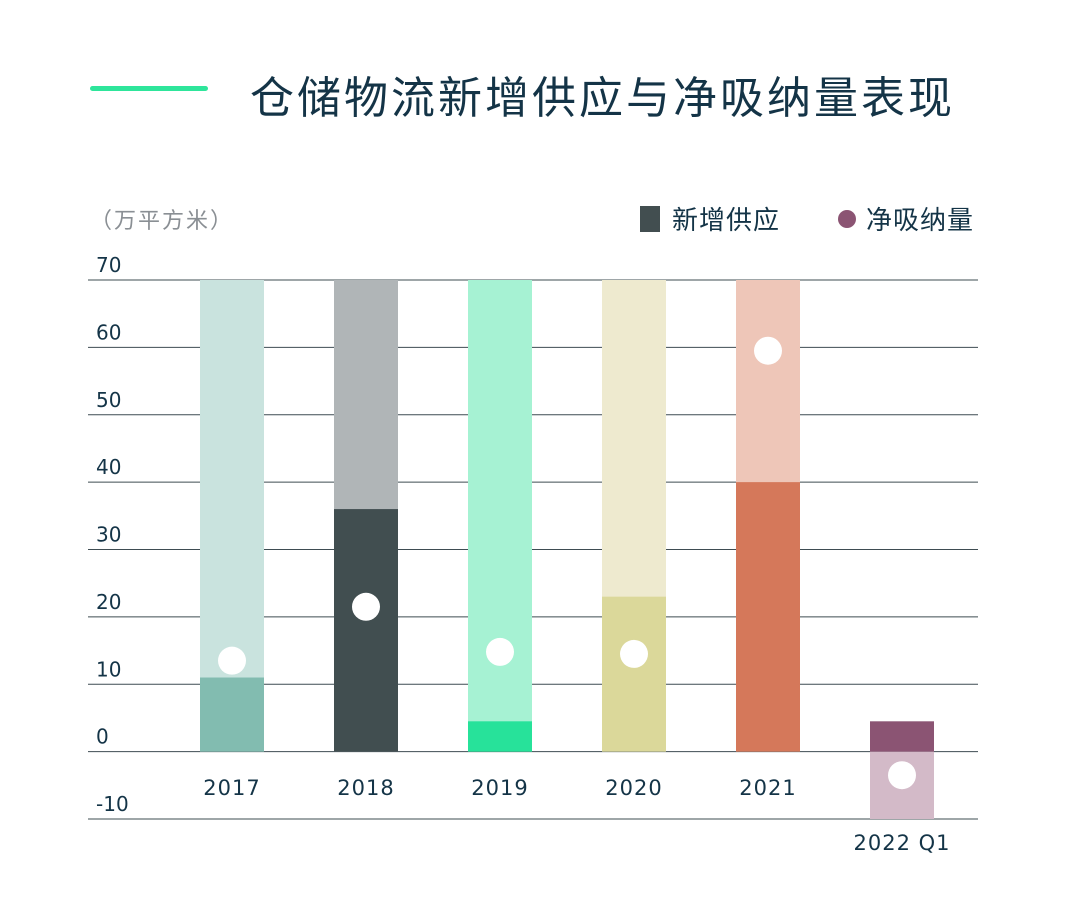  Describe the element at coordinates (102, 737) in the screenshot. I see `y-tick-label: 0` at that location.